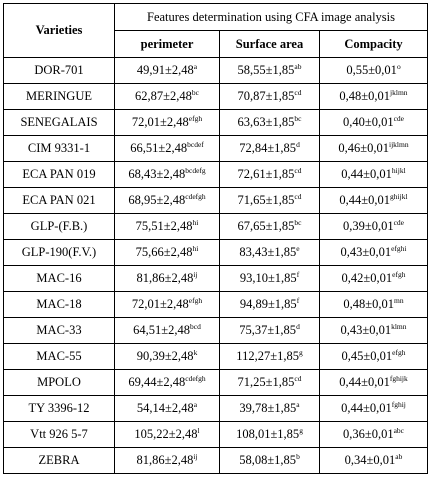 The image size is (430, 481). What do you see at coordinates (195, 222) in the screenshot?
I see `perimeter-cell-letters: hi` at bounding box center [195, 222].